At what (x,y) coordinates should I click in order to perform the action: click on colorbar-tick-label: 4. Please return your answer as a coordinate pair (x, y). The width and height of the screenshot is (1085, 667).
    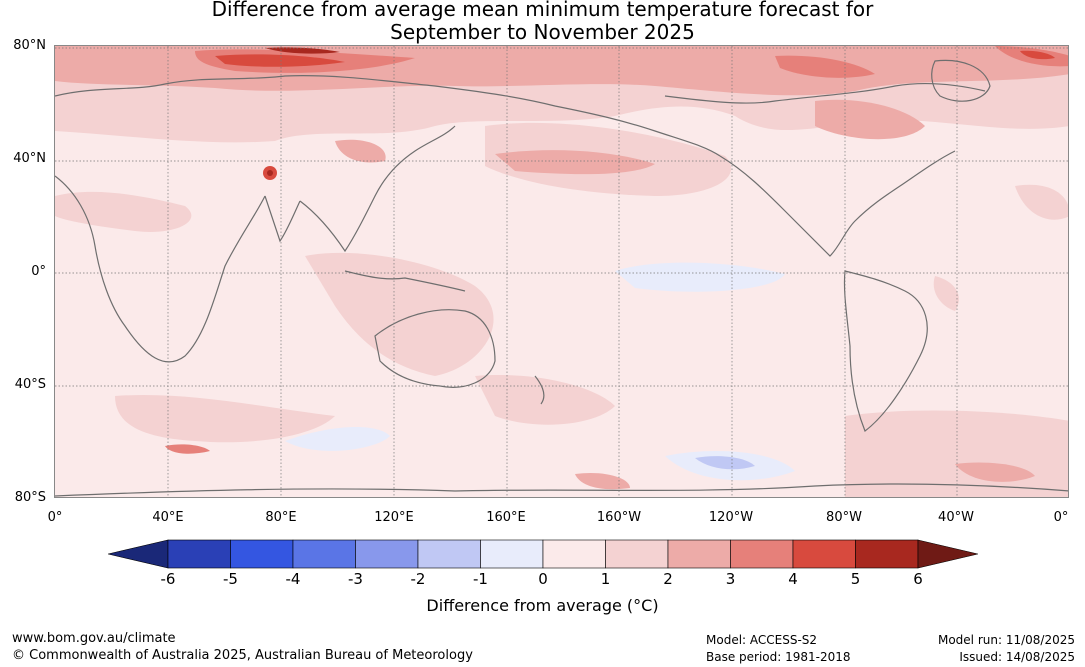
    Looking at the image, I should click on (793, 579).